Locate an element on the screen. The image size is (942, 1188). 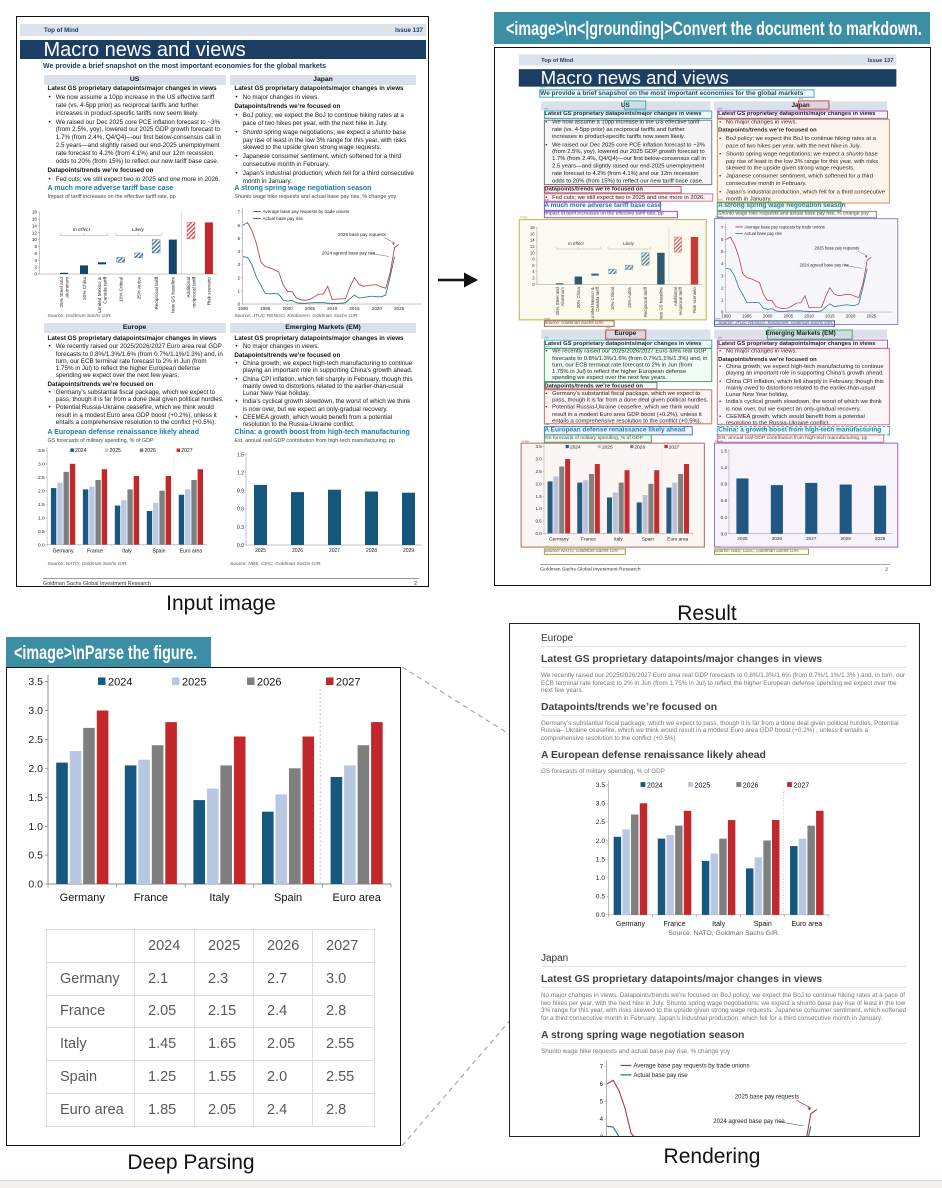
svg-text: 25% Autos is located at coordinates (629, 297).